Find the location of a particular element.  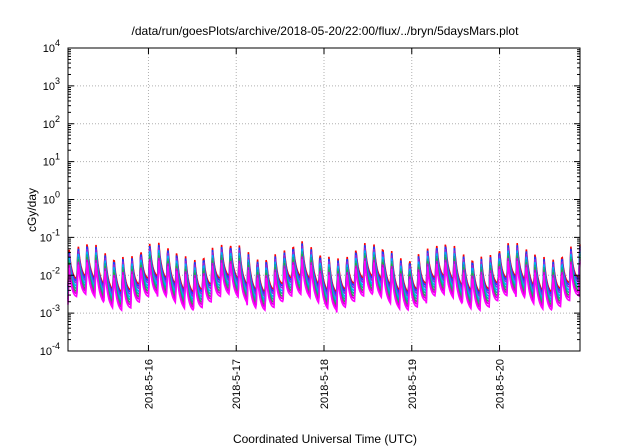

x-tick-label: 2018-5-19 is located at coordinates (413, 384).